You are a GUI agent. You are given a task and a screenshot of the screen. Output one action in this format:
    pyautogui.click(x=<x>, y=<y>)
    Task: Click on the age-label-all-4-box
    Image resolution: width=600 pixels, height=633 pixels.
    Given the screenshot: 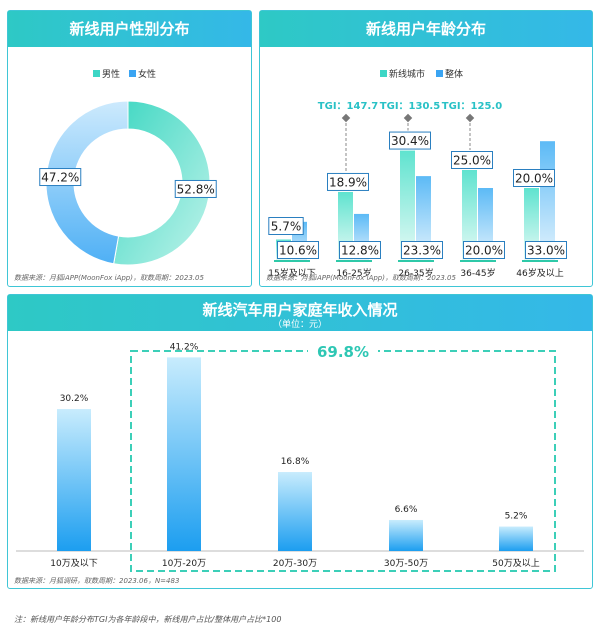 What is the action you would take?
    pyautogui.click(x=546, y=250)
    